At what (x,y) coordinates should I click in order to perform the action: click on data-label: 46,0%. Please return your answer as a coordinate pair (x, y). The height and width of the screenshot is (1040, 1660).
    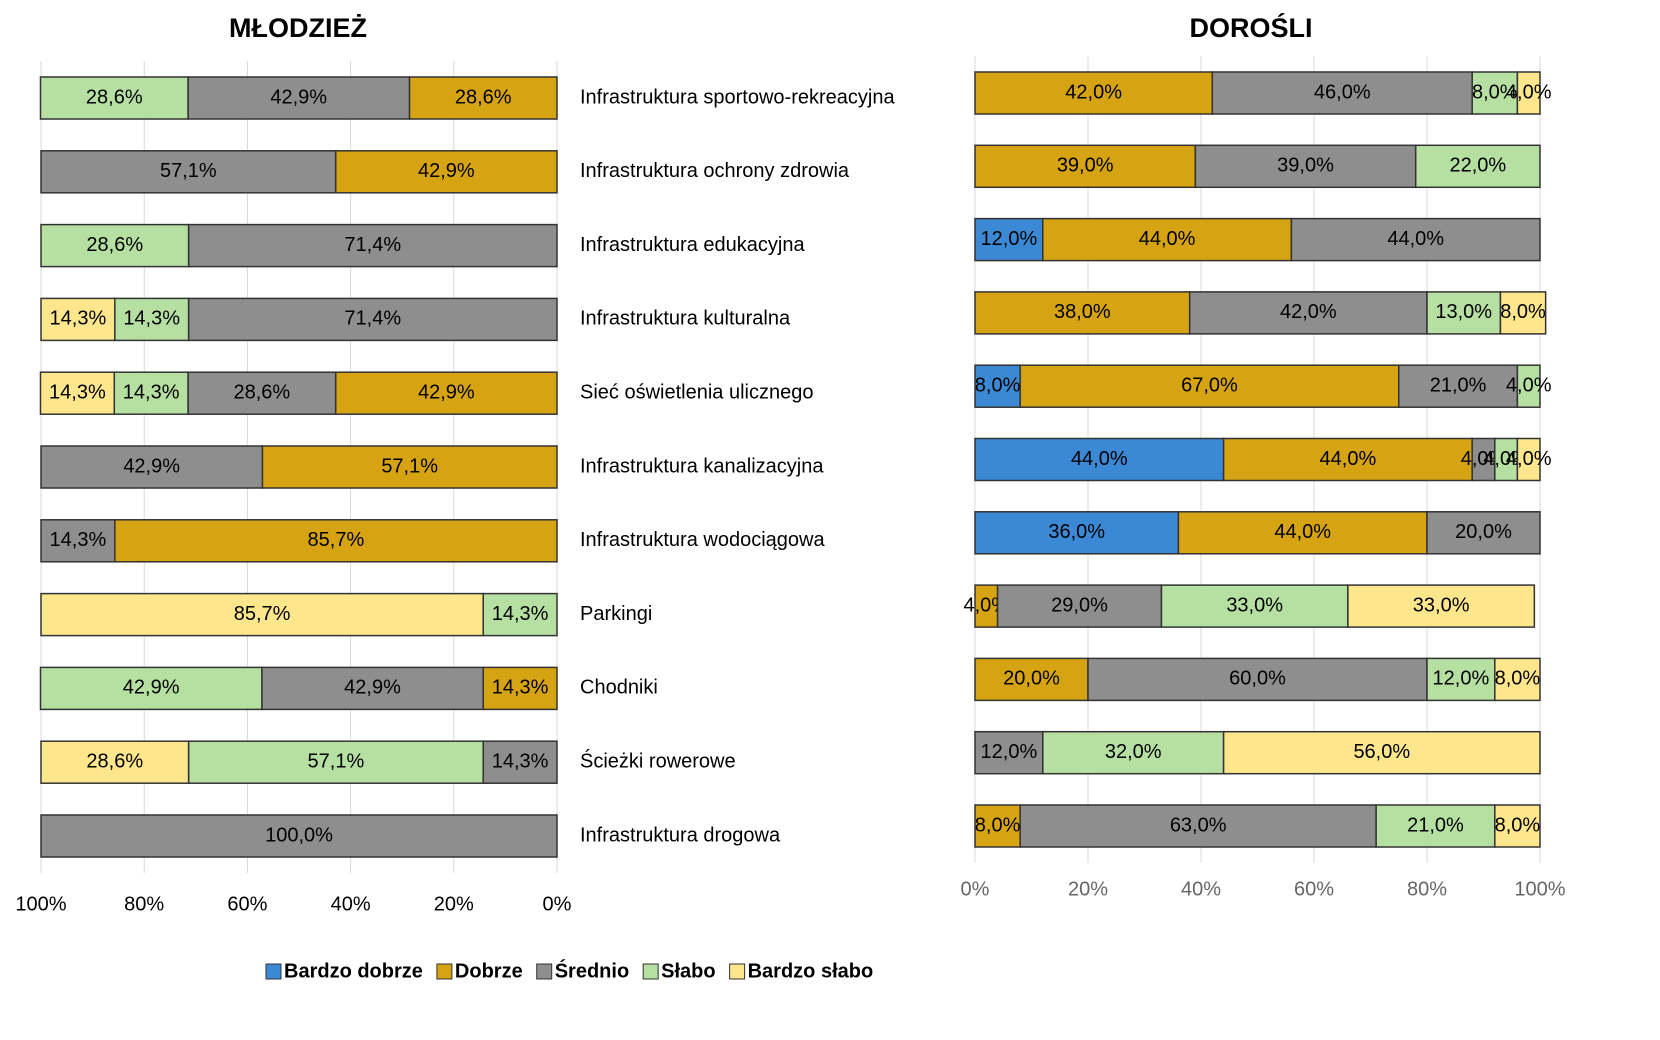
    Looking at the image, I should click on (1342, 92).